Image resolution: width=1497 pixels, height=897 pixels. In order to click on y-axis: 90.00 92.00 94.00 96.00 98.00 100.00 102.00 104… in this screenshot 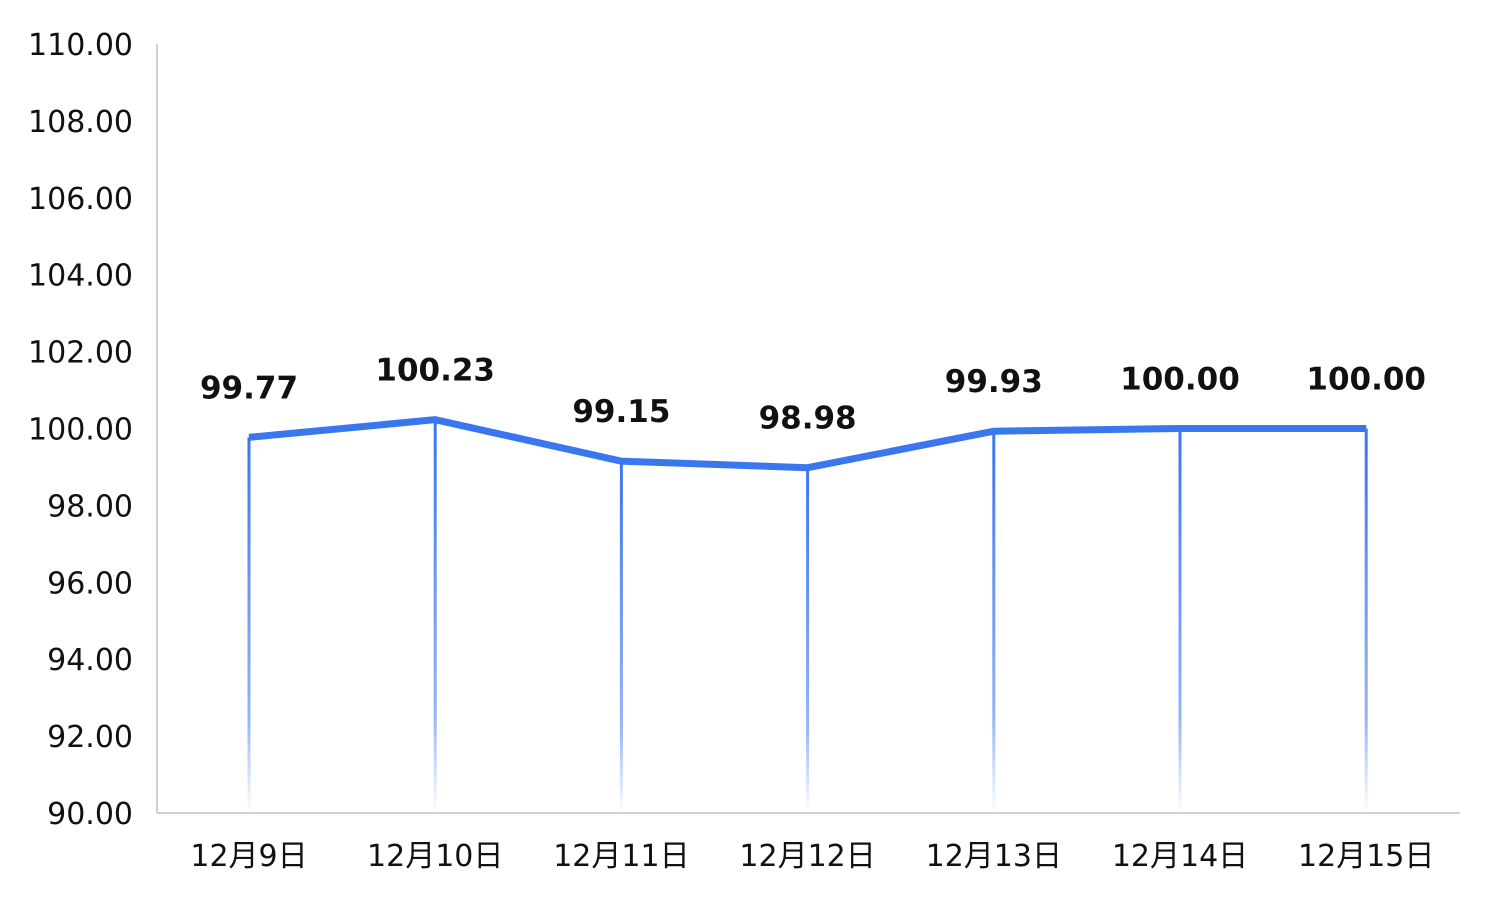, I will do `click(93, 430)`.